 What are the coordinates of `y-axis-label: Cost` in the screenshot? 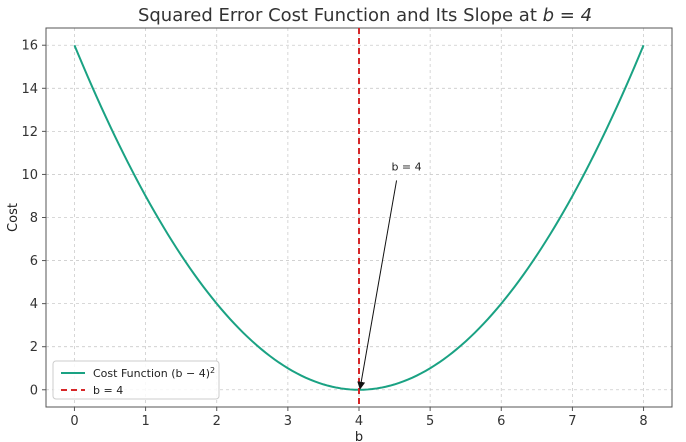 It's located at (13, 217).